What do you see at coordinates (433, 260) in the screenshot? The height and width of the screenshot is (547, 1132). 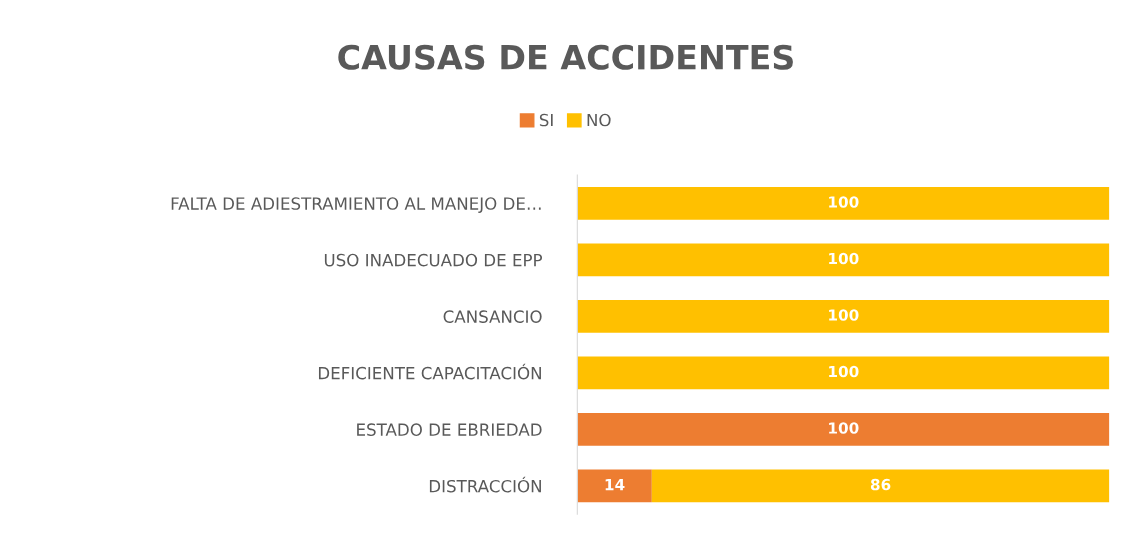 I see `y-tick-label: USO INADECUADO DE EPP` at bounding box center [433, 260].